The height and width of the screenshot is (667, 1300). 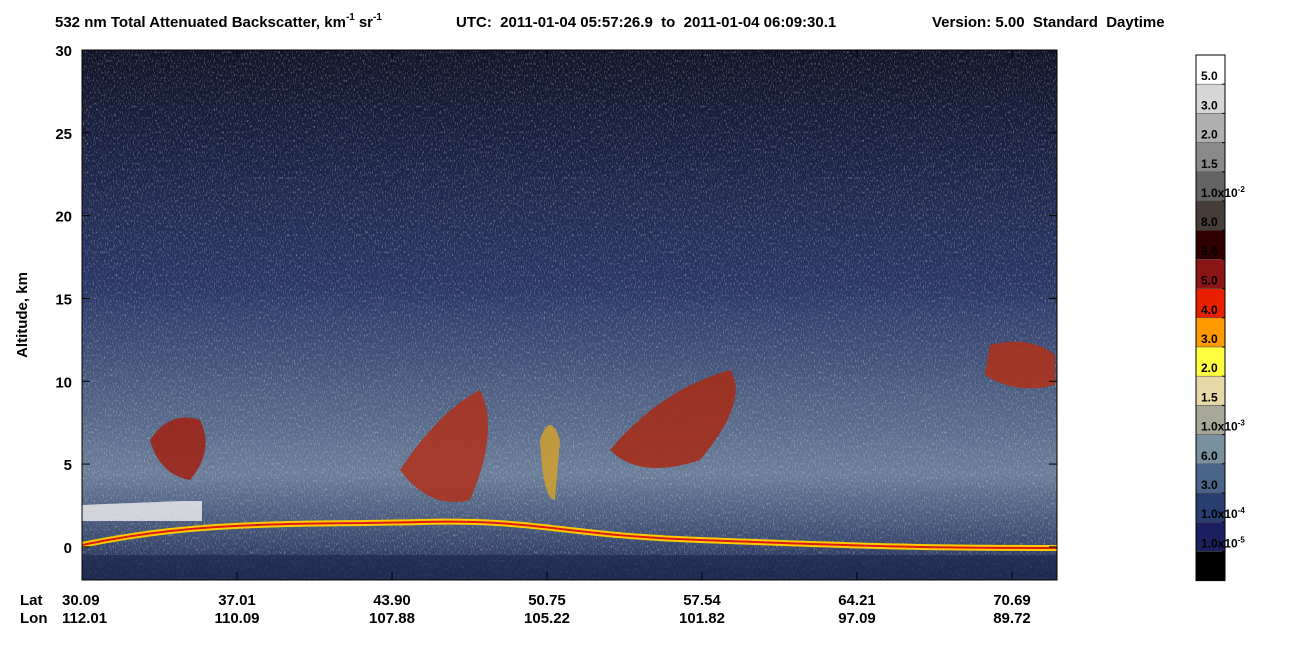 I want to click on x-tick-label: 112.01, so click(x=84, y=618).